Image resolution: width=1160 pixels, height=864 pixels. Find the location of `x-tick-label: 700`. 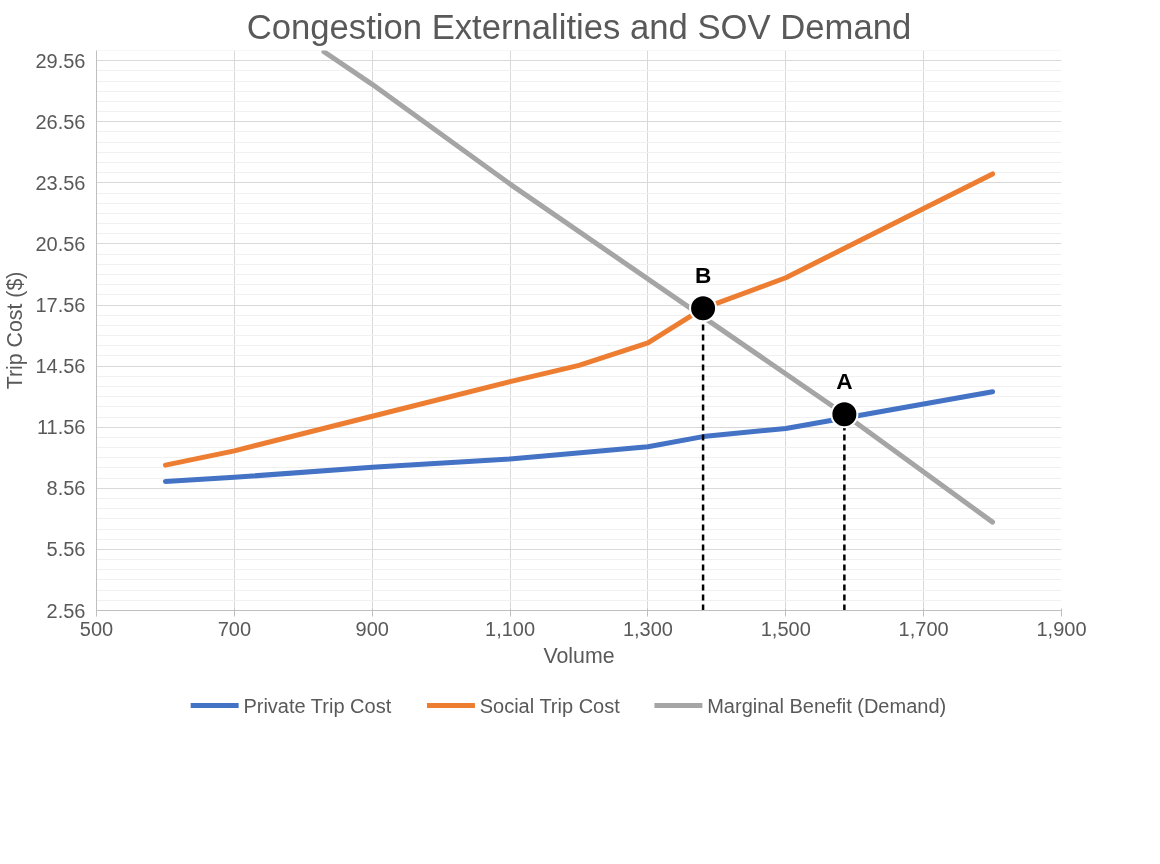

x-tick-label: 700 is located at coordinates (234, 628).